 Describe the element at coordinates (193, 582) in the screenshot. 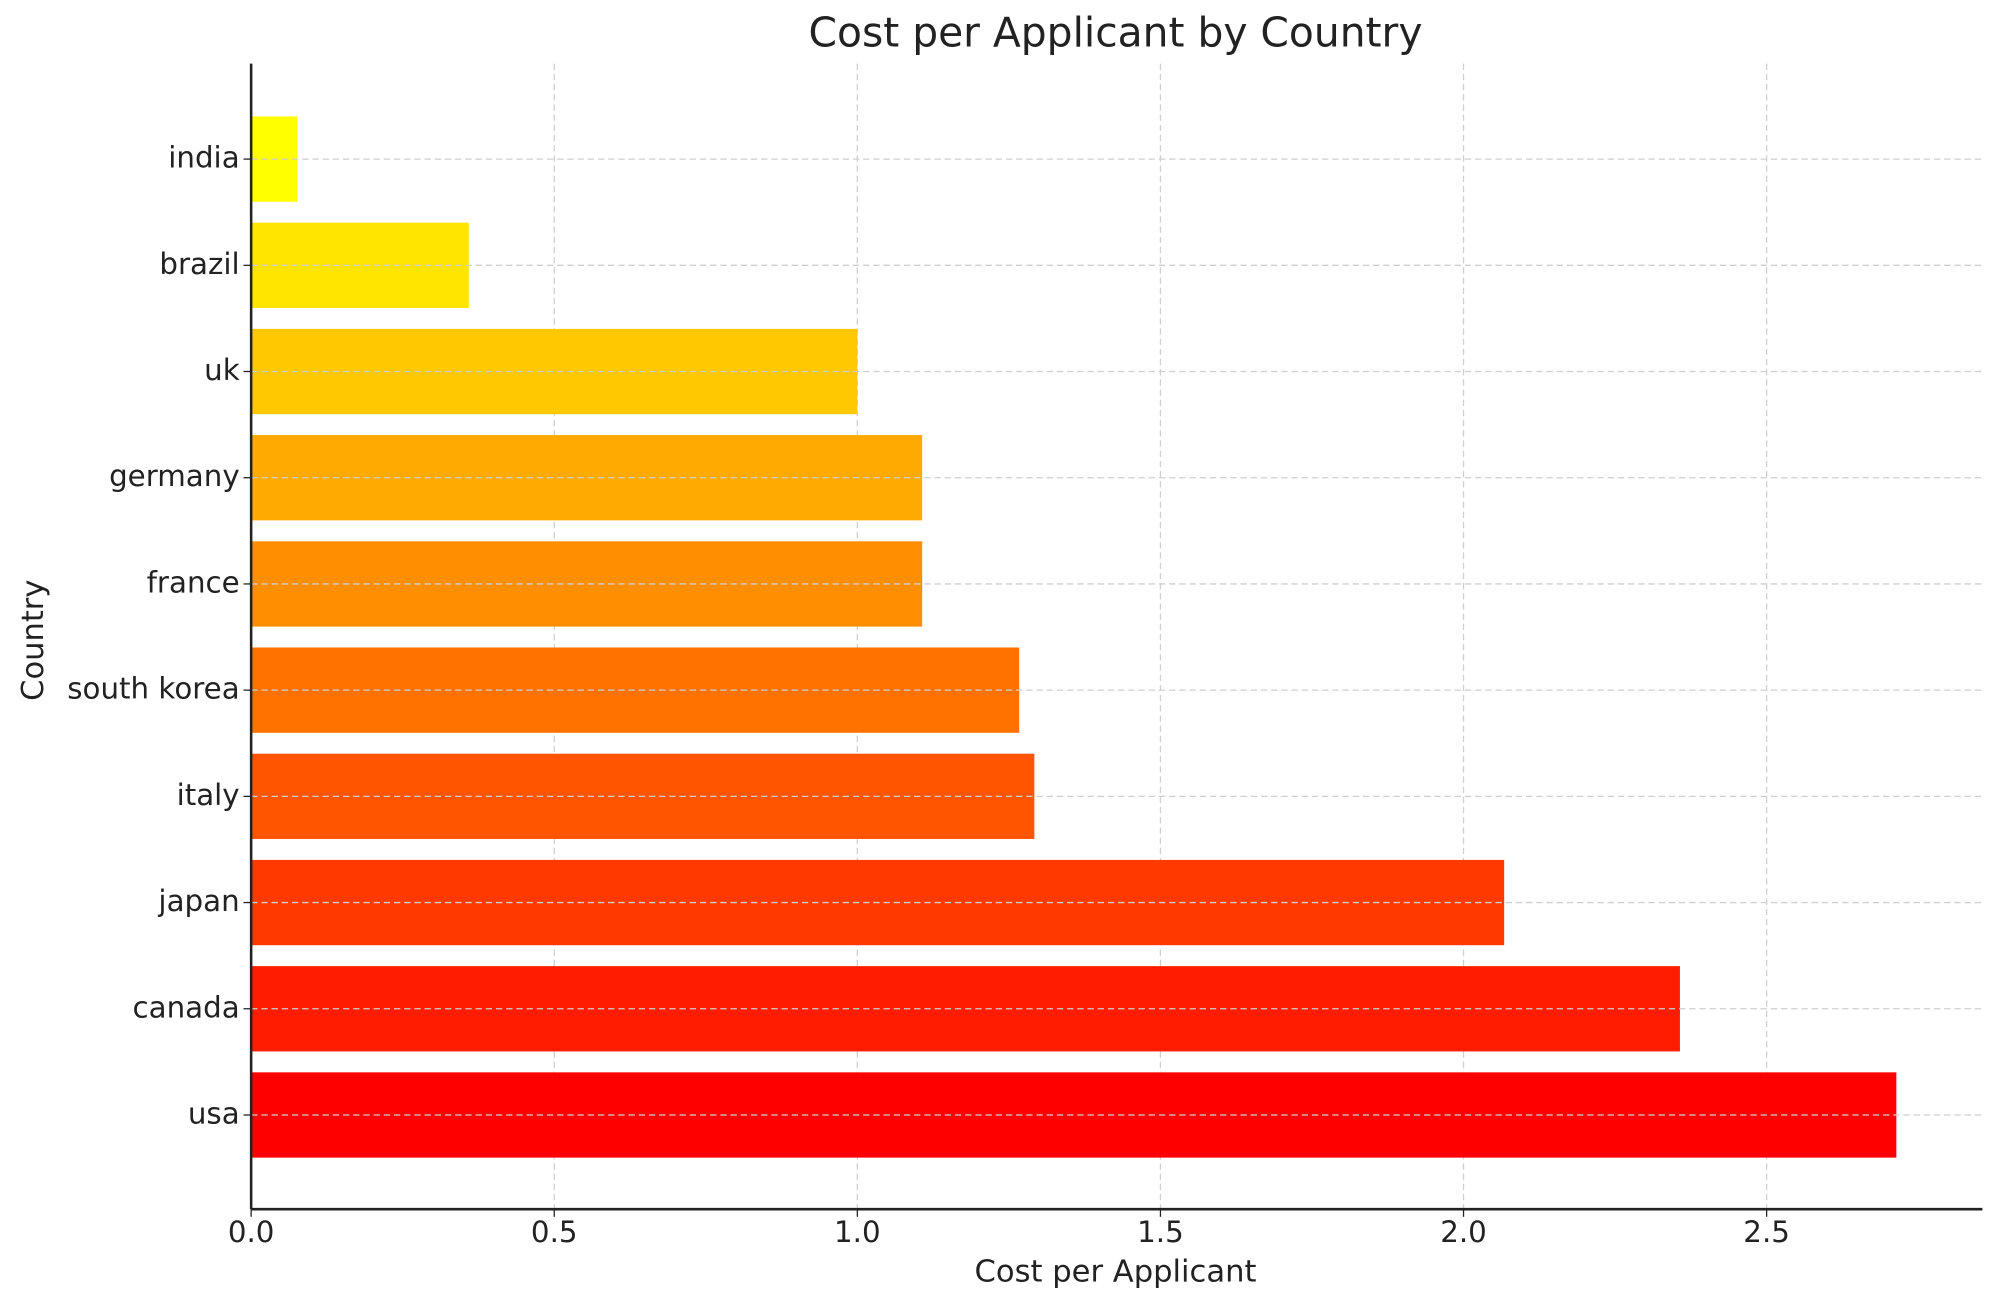

I see `y-tick-label: france` at that location.